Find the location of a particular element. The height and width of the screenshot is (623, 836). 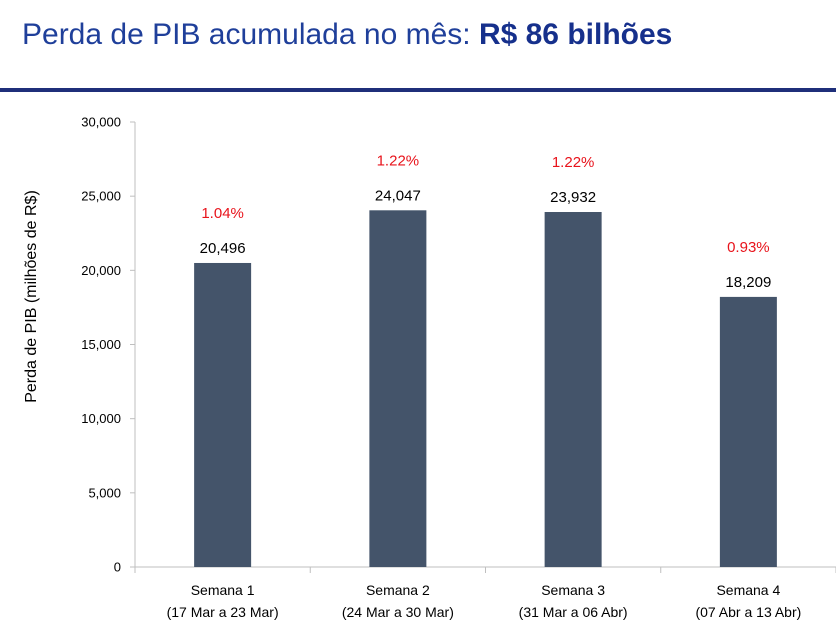

title-prefix: Perda de PIB acumulada no mês: is located at coordinates (250, 34).